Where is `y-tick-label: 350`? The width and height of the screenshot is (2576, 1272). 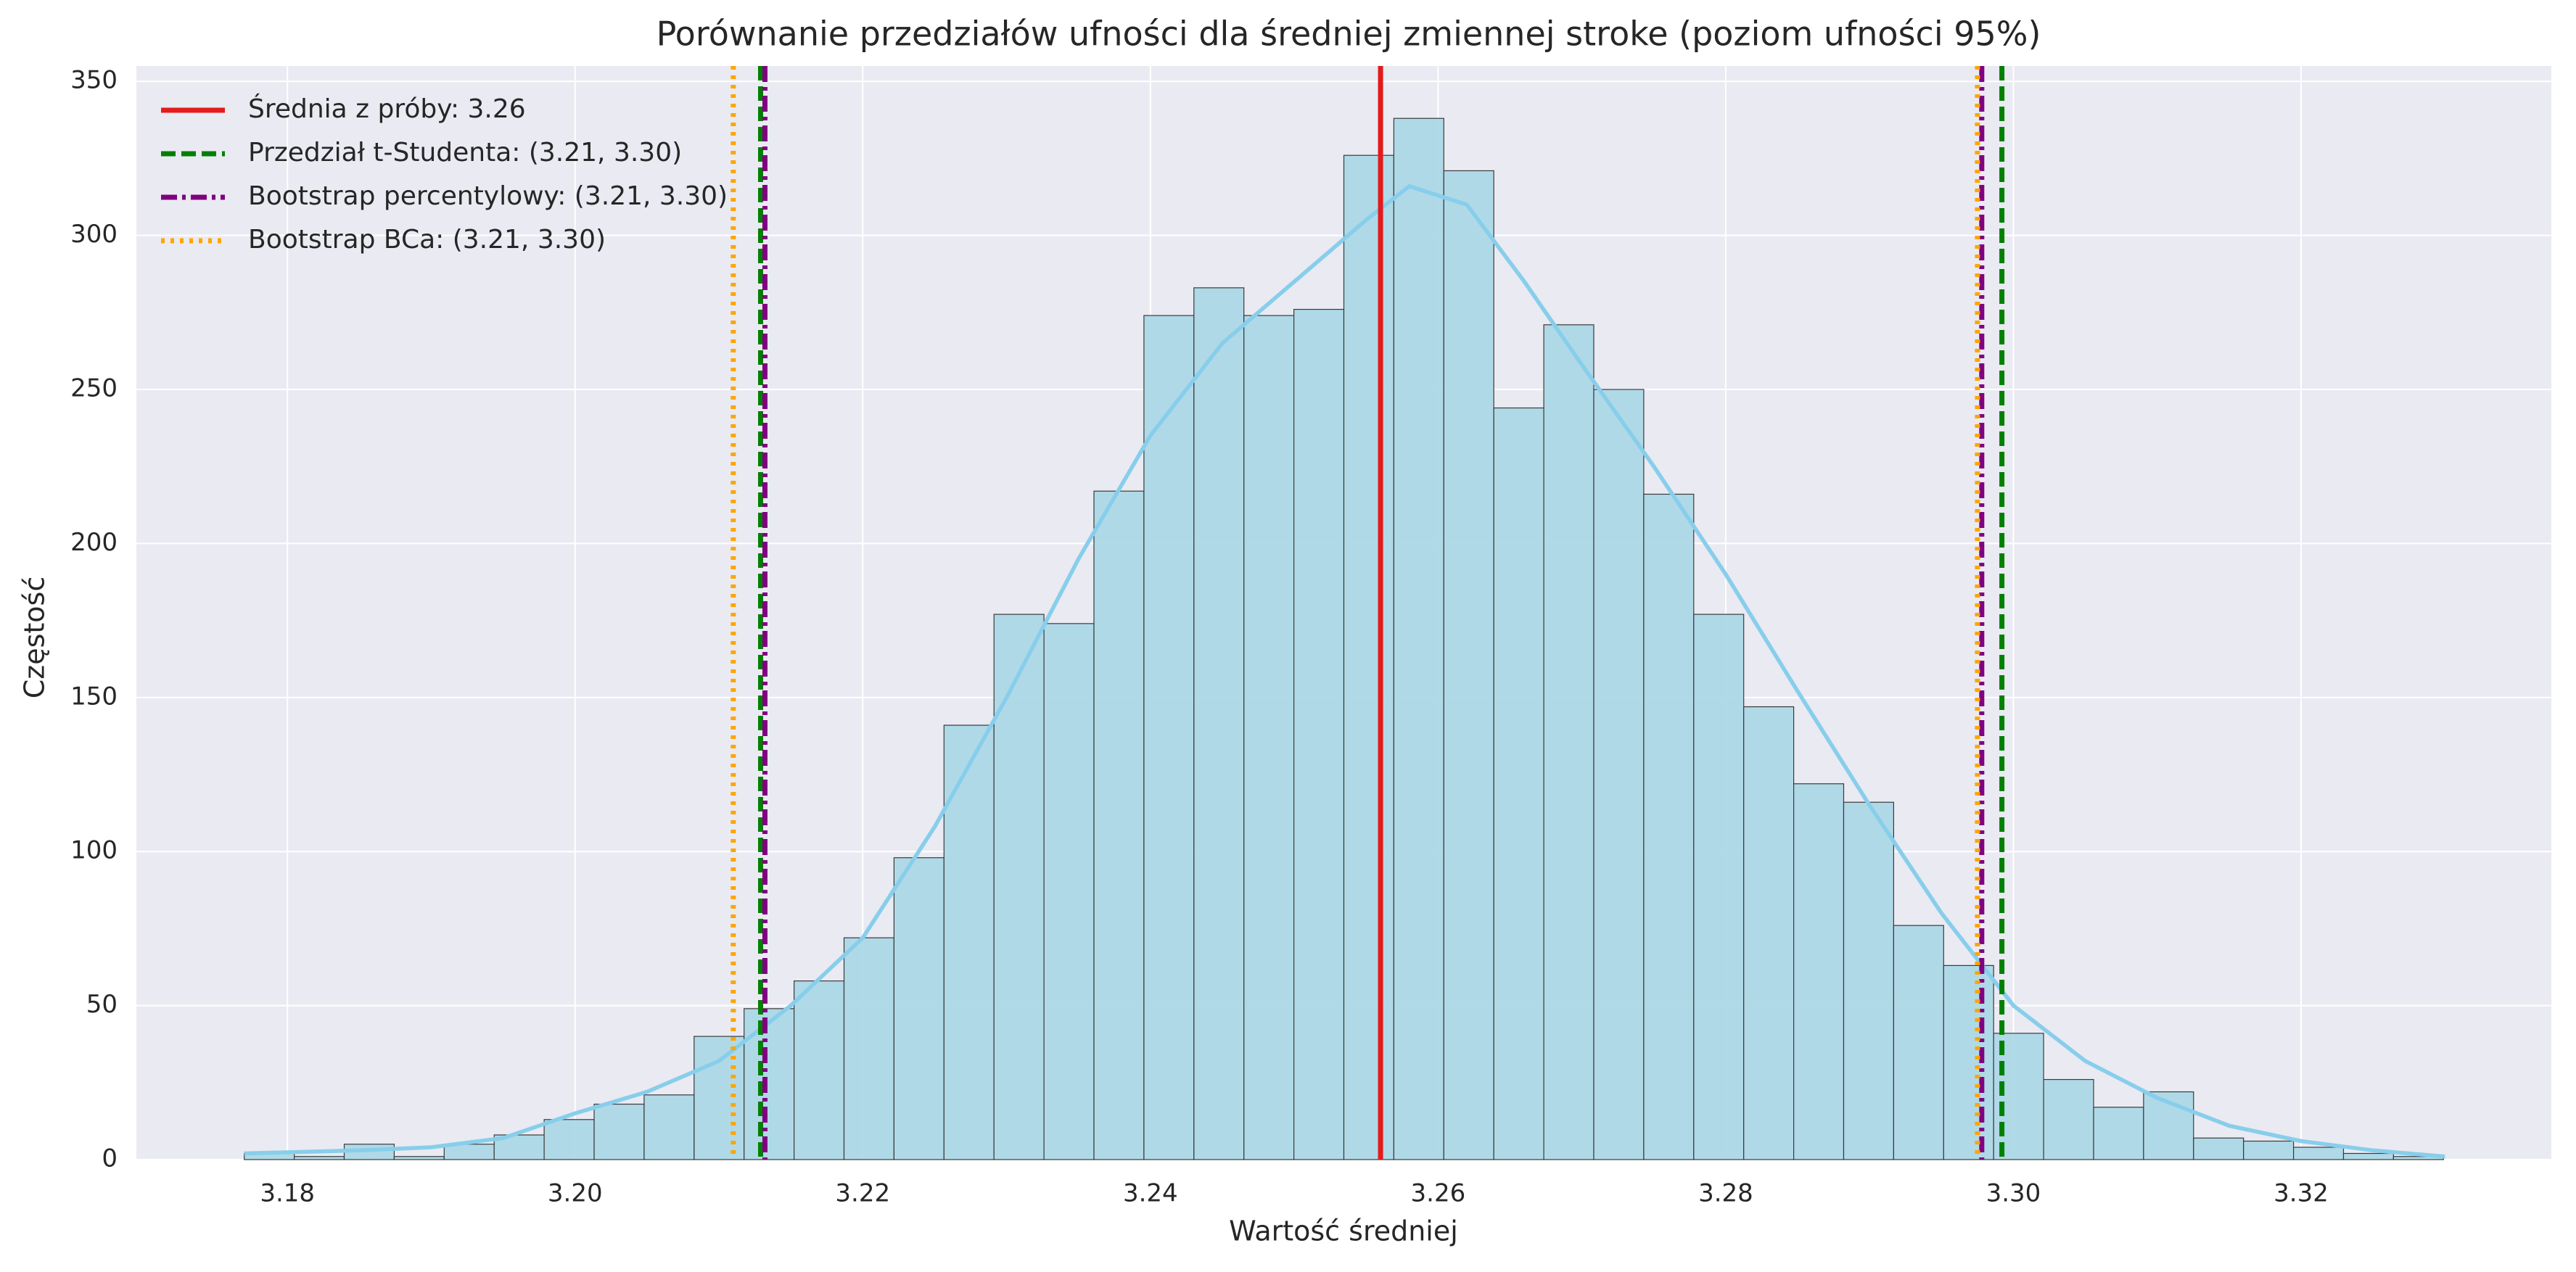 y-tick-label: 350 is located at coordinates (94, 80).